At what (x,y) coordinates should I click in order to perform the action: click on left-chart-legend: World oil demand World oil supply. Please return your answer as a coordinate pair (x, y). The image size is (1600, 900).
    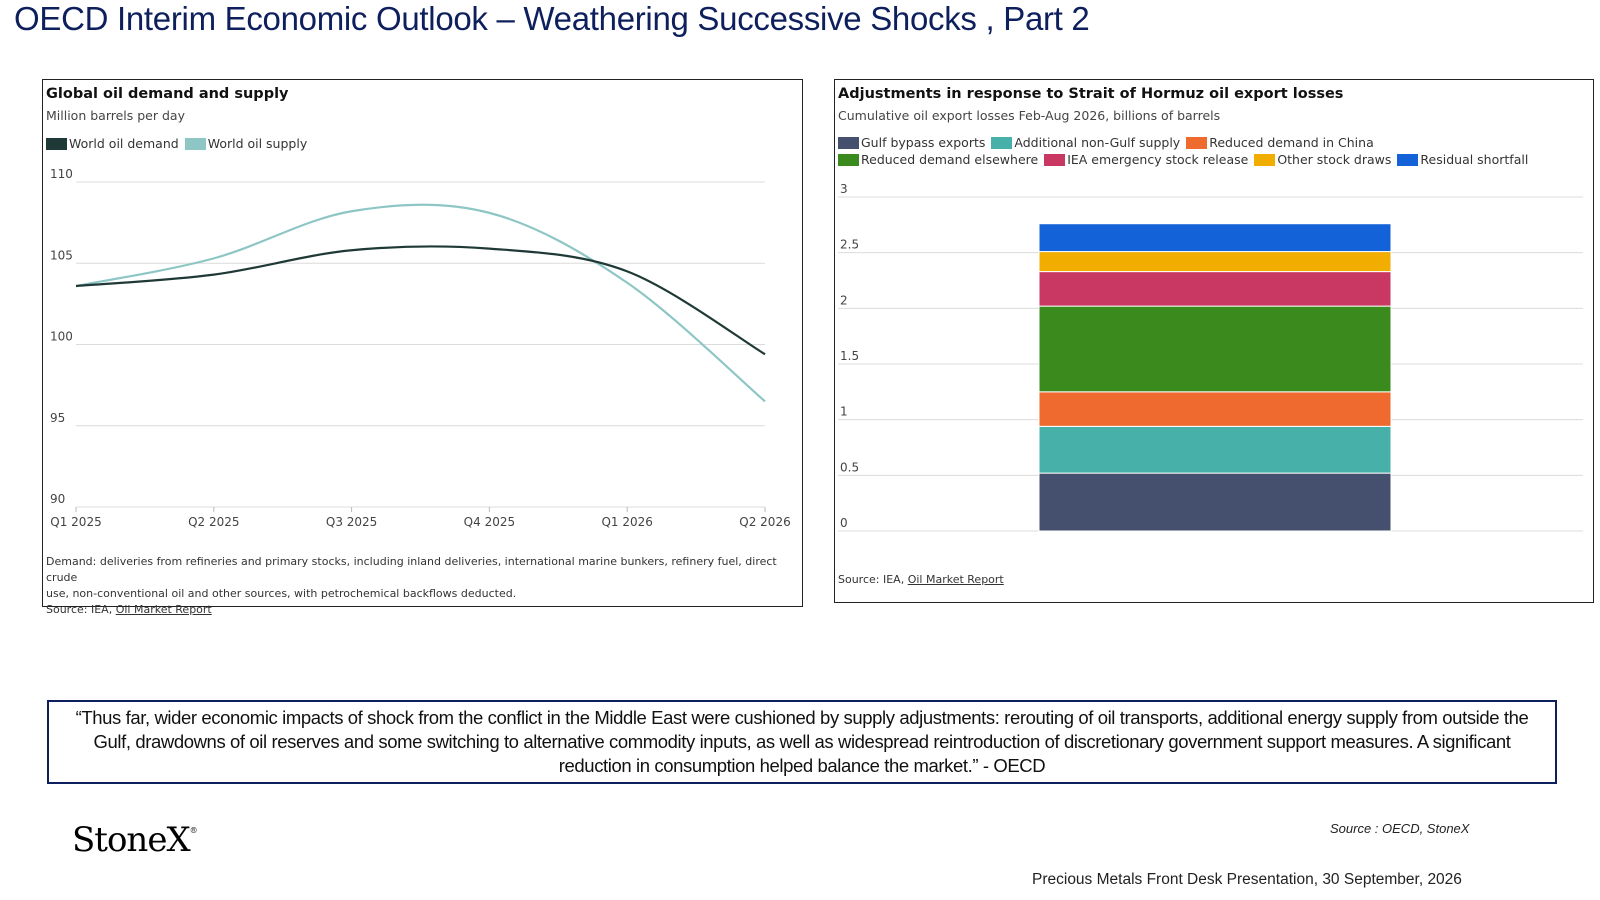
    Looking at the image, I should click on (179, 143).